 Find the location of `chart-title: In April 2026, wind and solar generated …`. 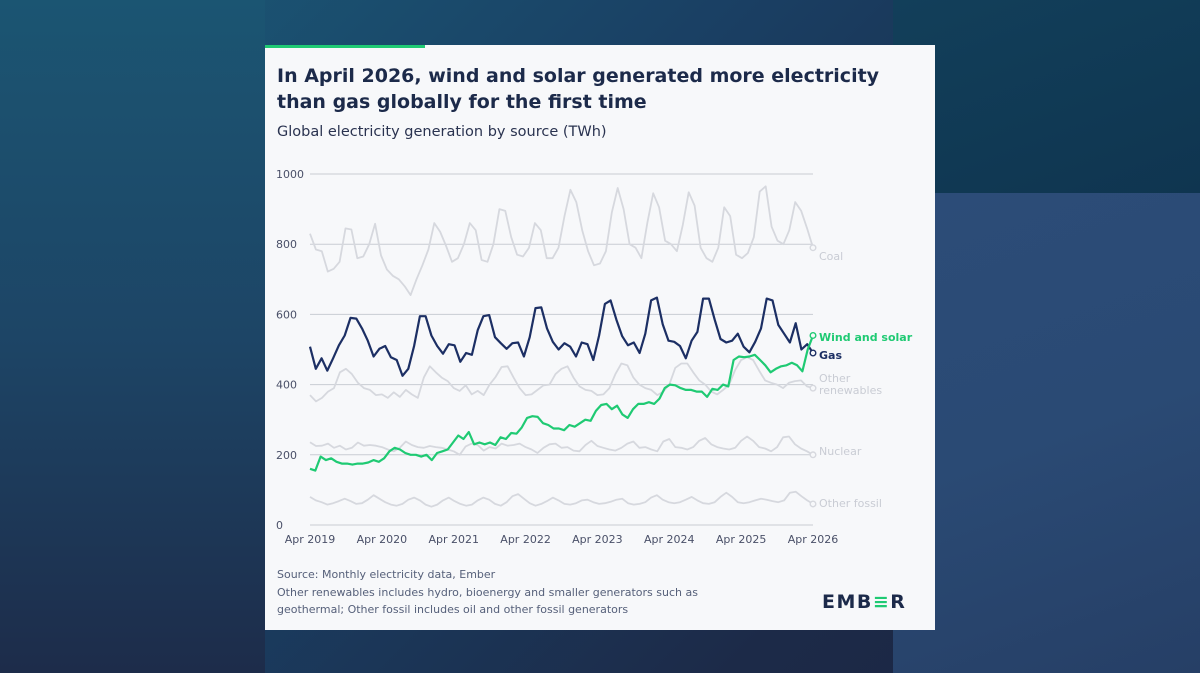

chart-title: In April 2026, wind and solar generated … is located at coordinates (578, 89).